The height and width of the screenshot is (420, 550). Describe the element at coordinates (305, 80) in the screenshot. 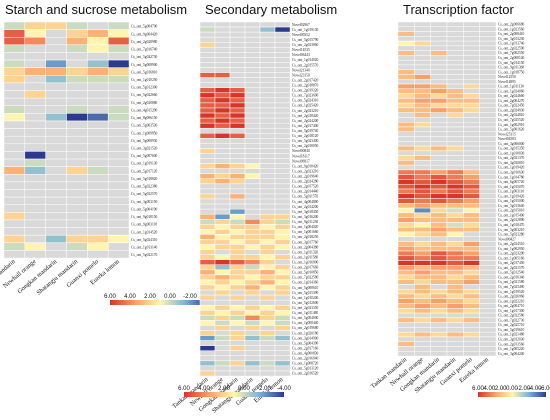

I see `row-label: Cs_ont_2g017420` at that location.